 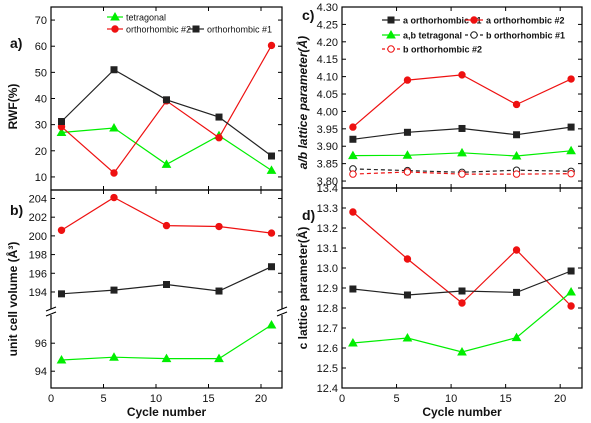 I want to click on panel-a-legend-label: tetragonal, so click(x=146, y=18).